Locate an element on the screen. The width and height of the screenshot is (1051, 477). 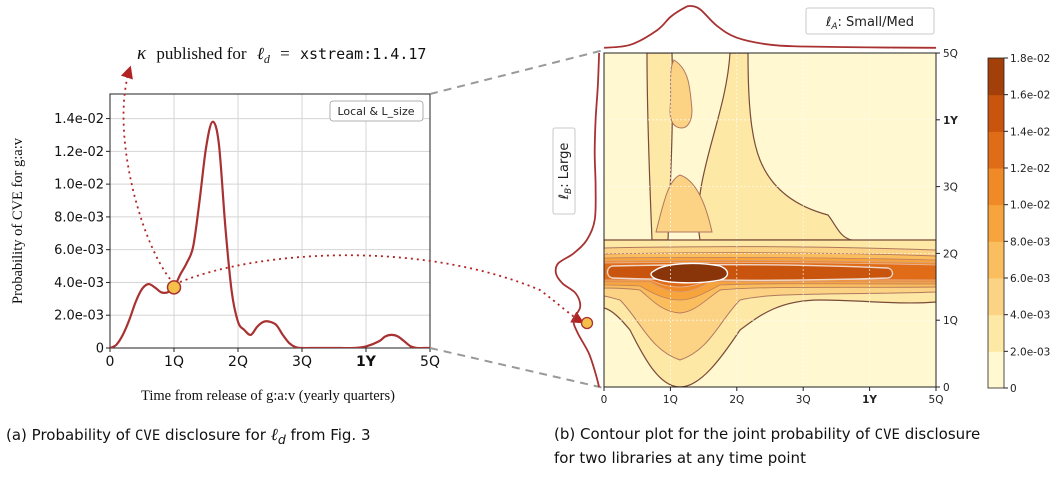
colorbar-tick-label: 0 is located at coordinates (1013, 389).